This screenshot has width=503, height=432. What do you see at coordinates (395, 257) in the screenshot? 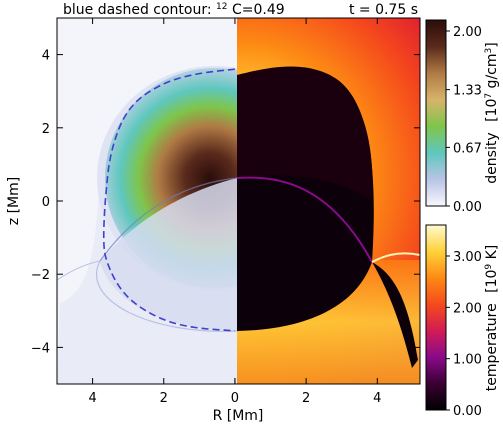
I see `hot-wisp` at bounding box center [395, 257].